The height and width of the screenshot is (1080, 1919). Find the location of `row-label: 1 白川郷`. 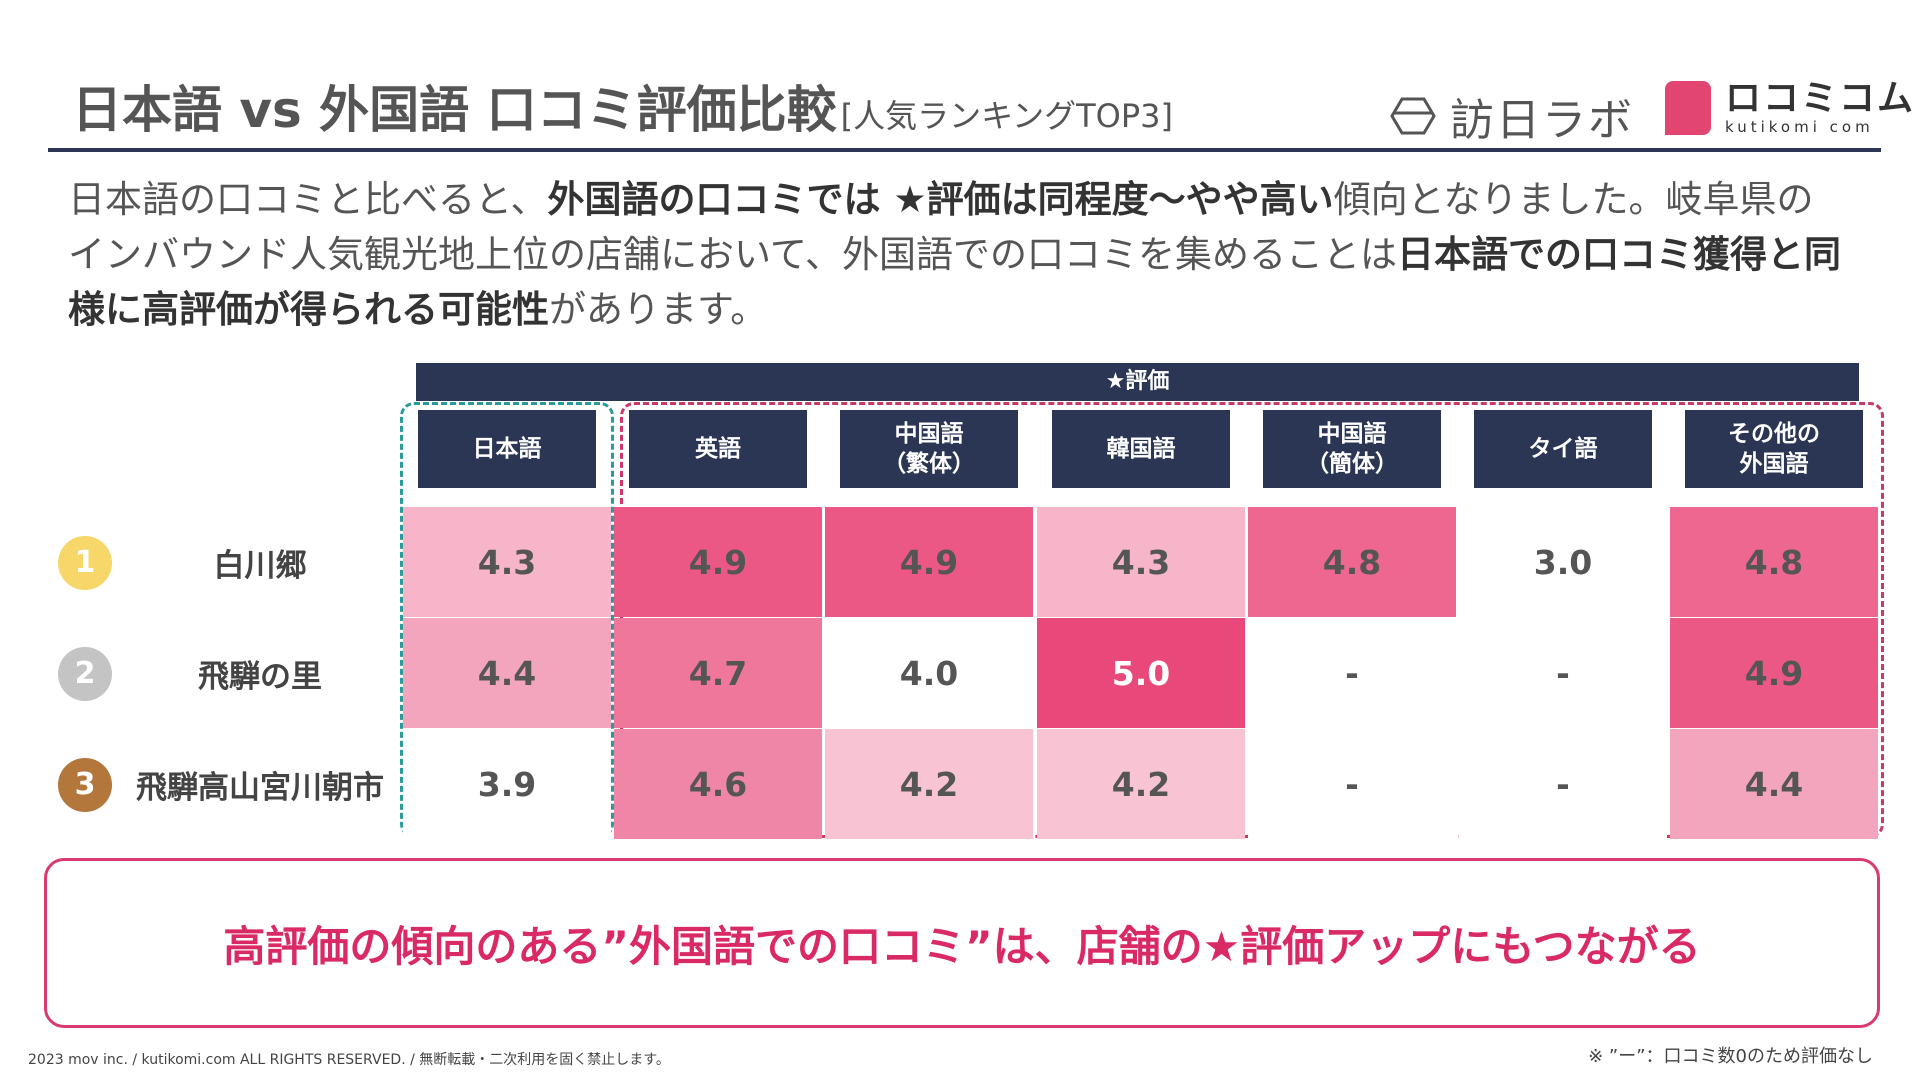

row-label: 1 白川郷 is located at coordinates (233, 562).